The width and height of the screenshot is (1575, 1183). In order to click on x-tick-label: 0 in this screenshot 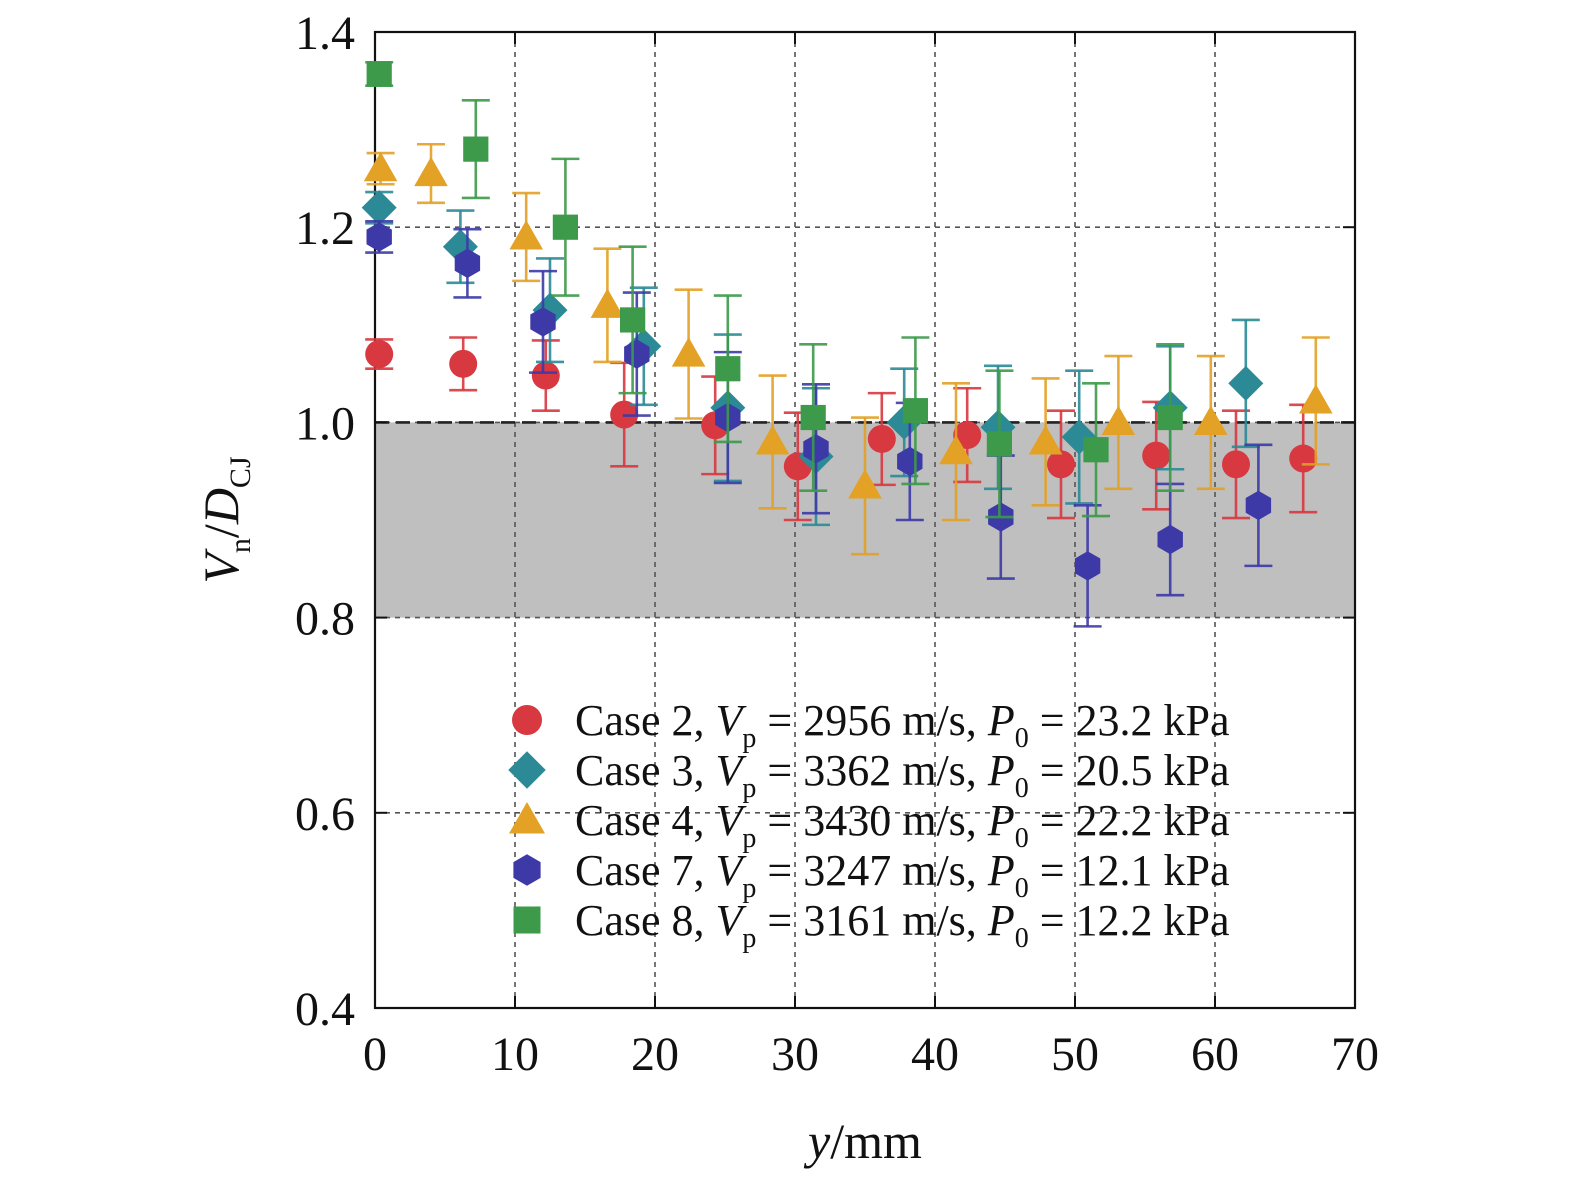, I will do `click(375, 1054)`.